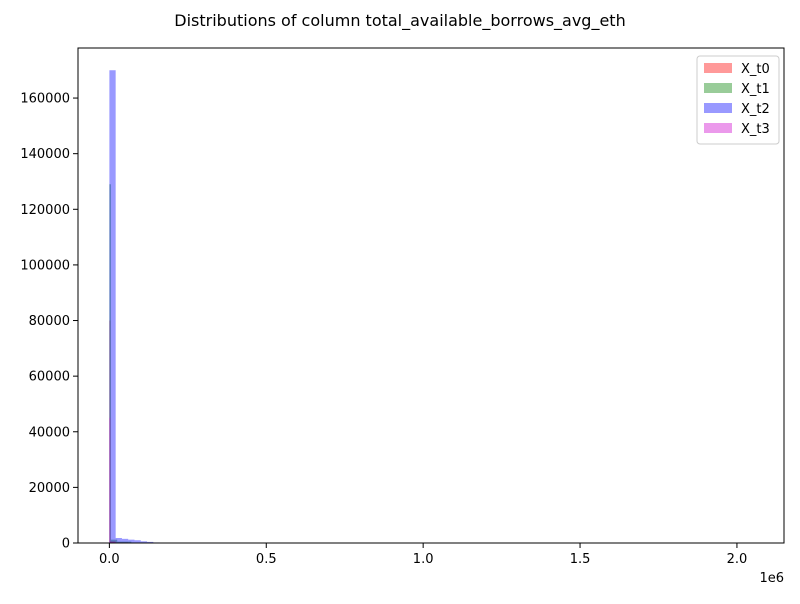 This screenshot has width=800, height=604. I want to click on legend-label-X_t1: X_t1, so click(755, 89).